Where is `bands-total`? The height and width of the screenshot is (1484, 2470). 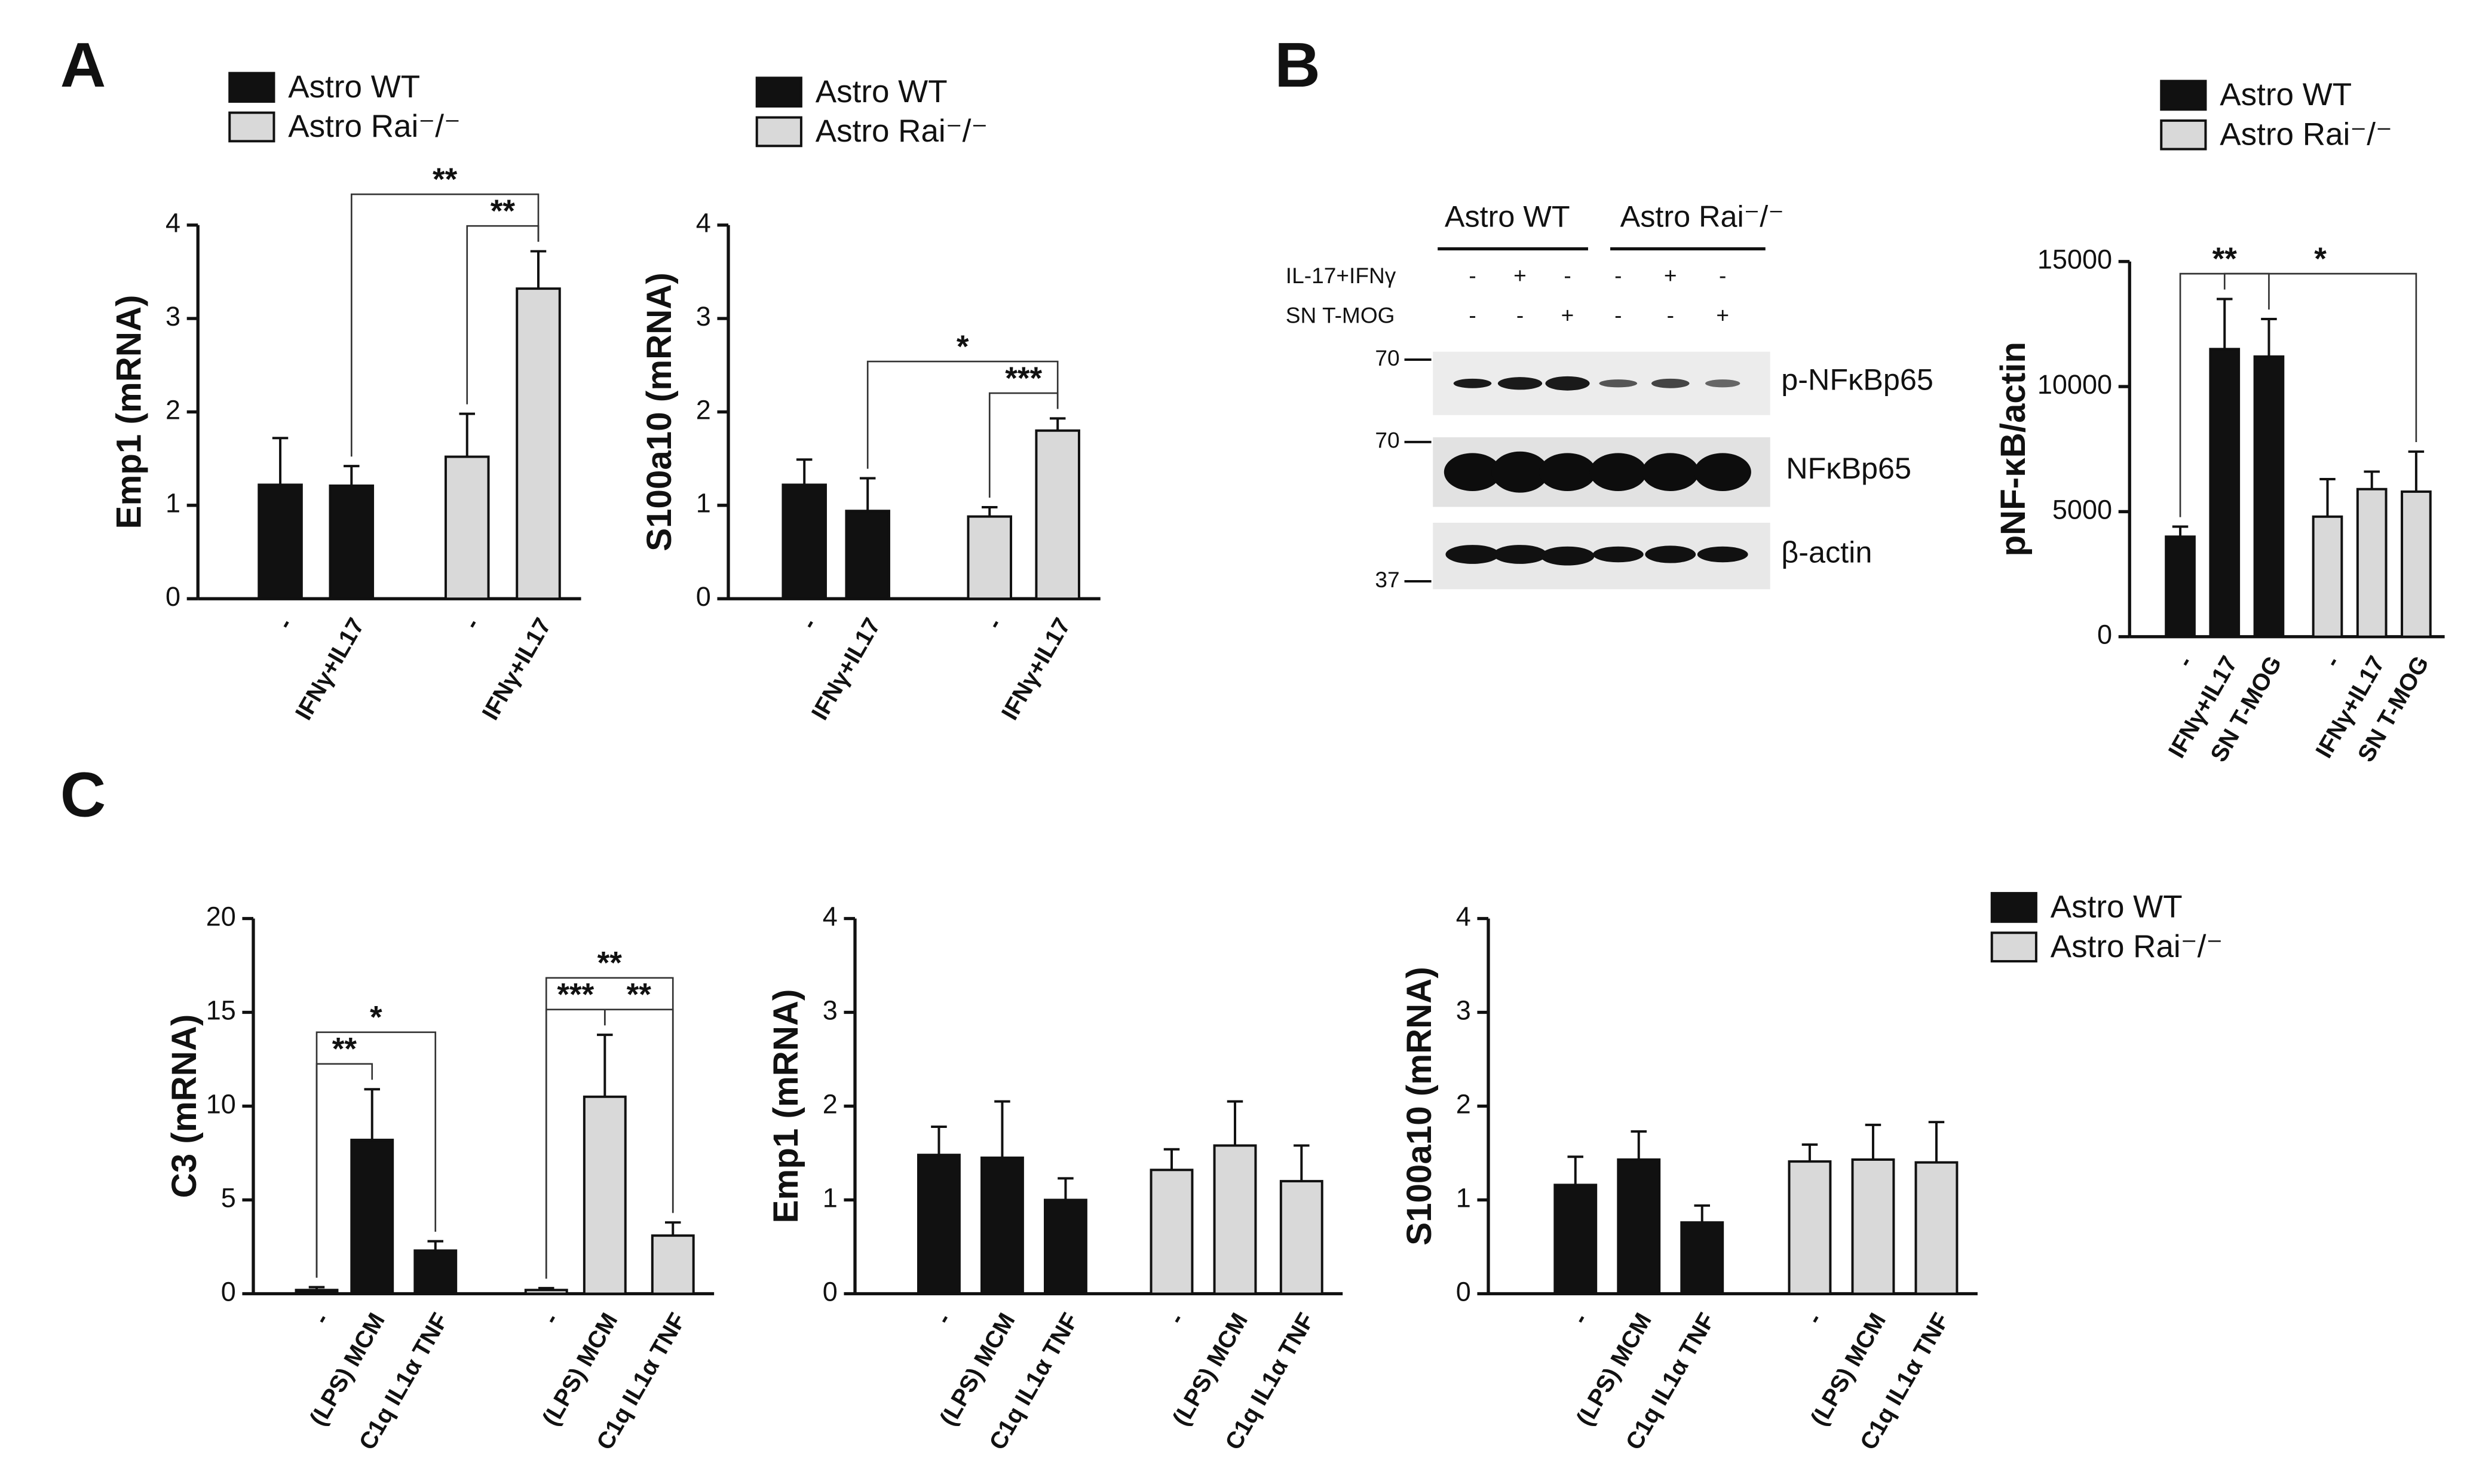
bands-total is located at coordinates (1597, 472).